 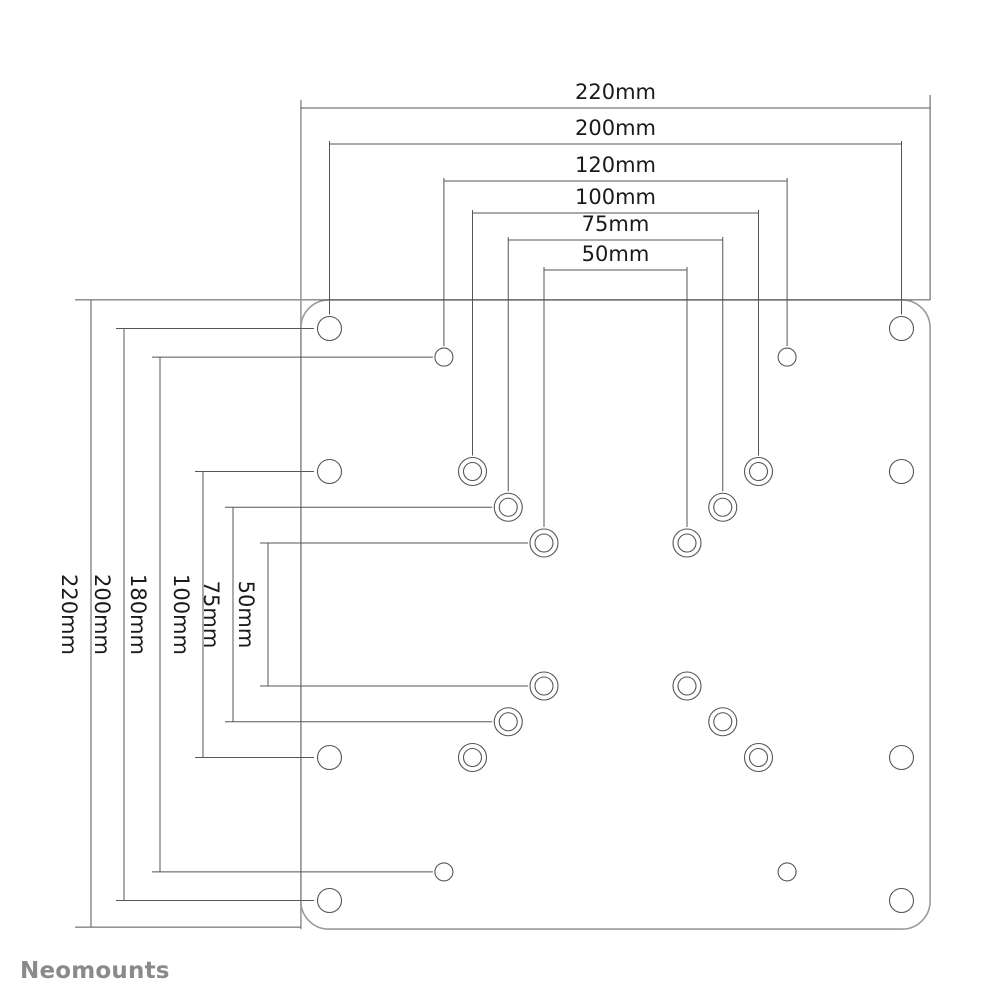 I want to click on dimension-label-h-75: 75mm, so click(x=616, y=224).